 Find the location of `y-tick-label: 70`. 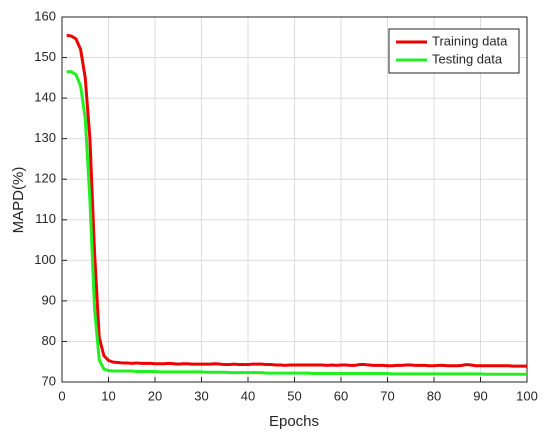

y-tick-label: 70 is located at coordinates (49, 380).